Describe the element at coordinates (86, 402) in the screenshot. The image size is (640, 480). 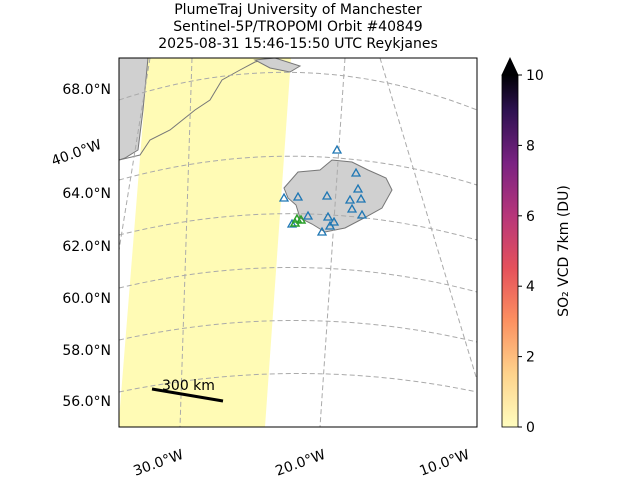
I see `lat-label: 56.0°N` at that location.